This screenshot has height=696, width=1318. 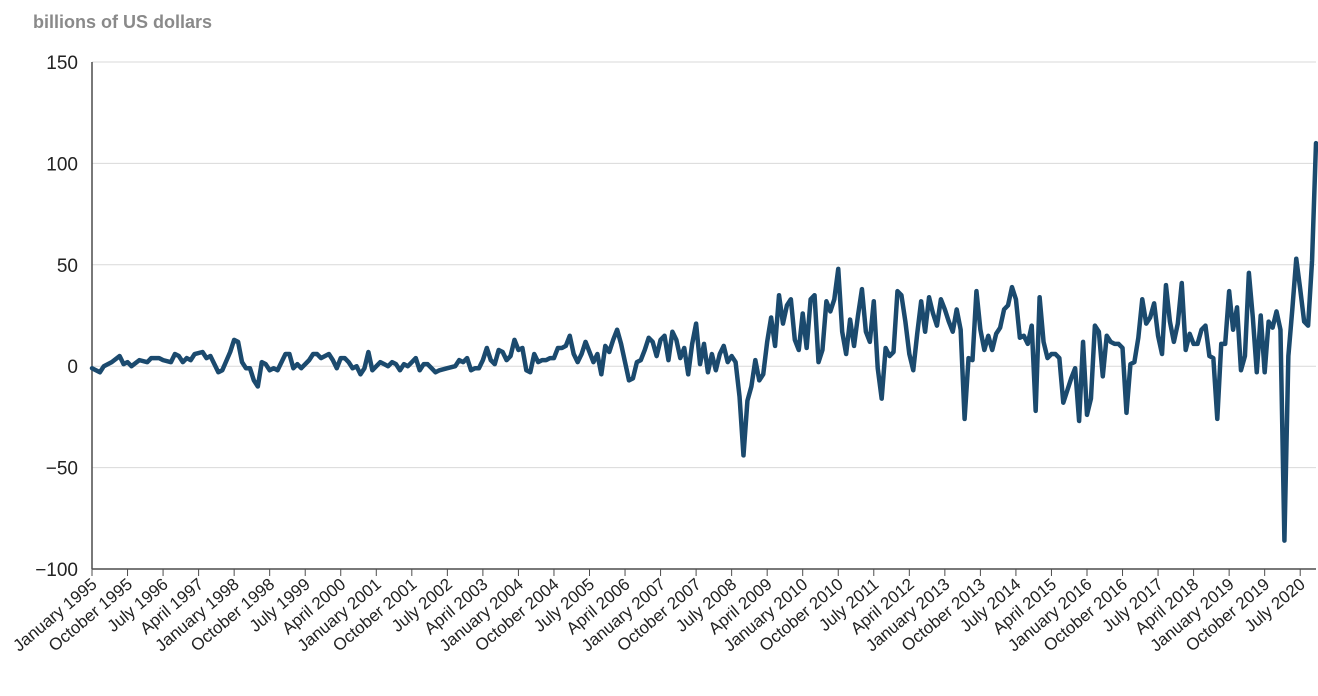 I want to click on y-tick-label: 0, so click(x=72, y=367).